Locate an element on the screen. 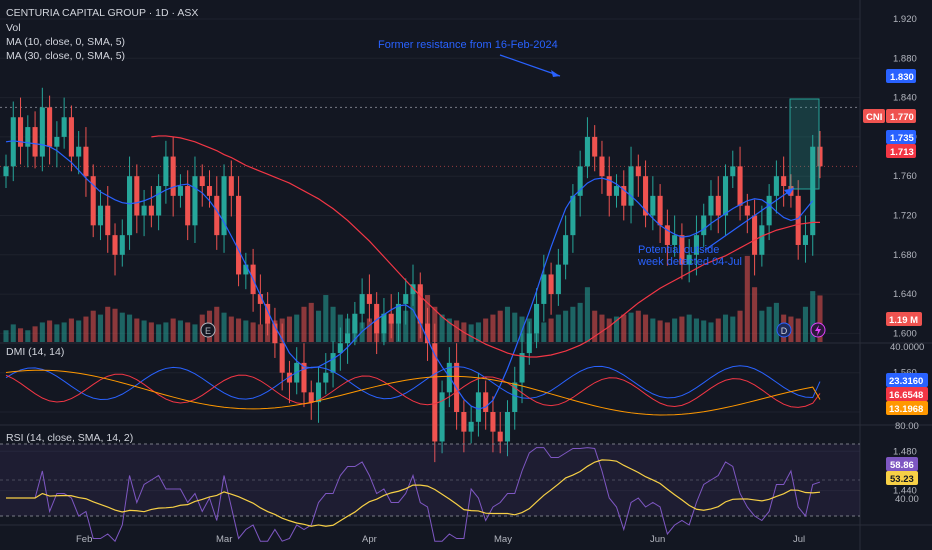  dmi-legend: DMI (14, 14) is located at coordinates (35, 352).